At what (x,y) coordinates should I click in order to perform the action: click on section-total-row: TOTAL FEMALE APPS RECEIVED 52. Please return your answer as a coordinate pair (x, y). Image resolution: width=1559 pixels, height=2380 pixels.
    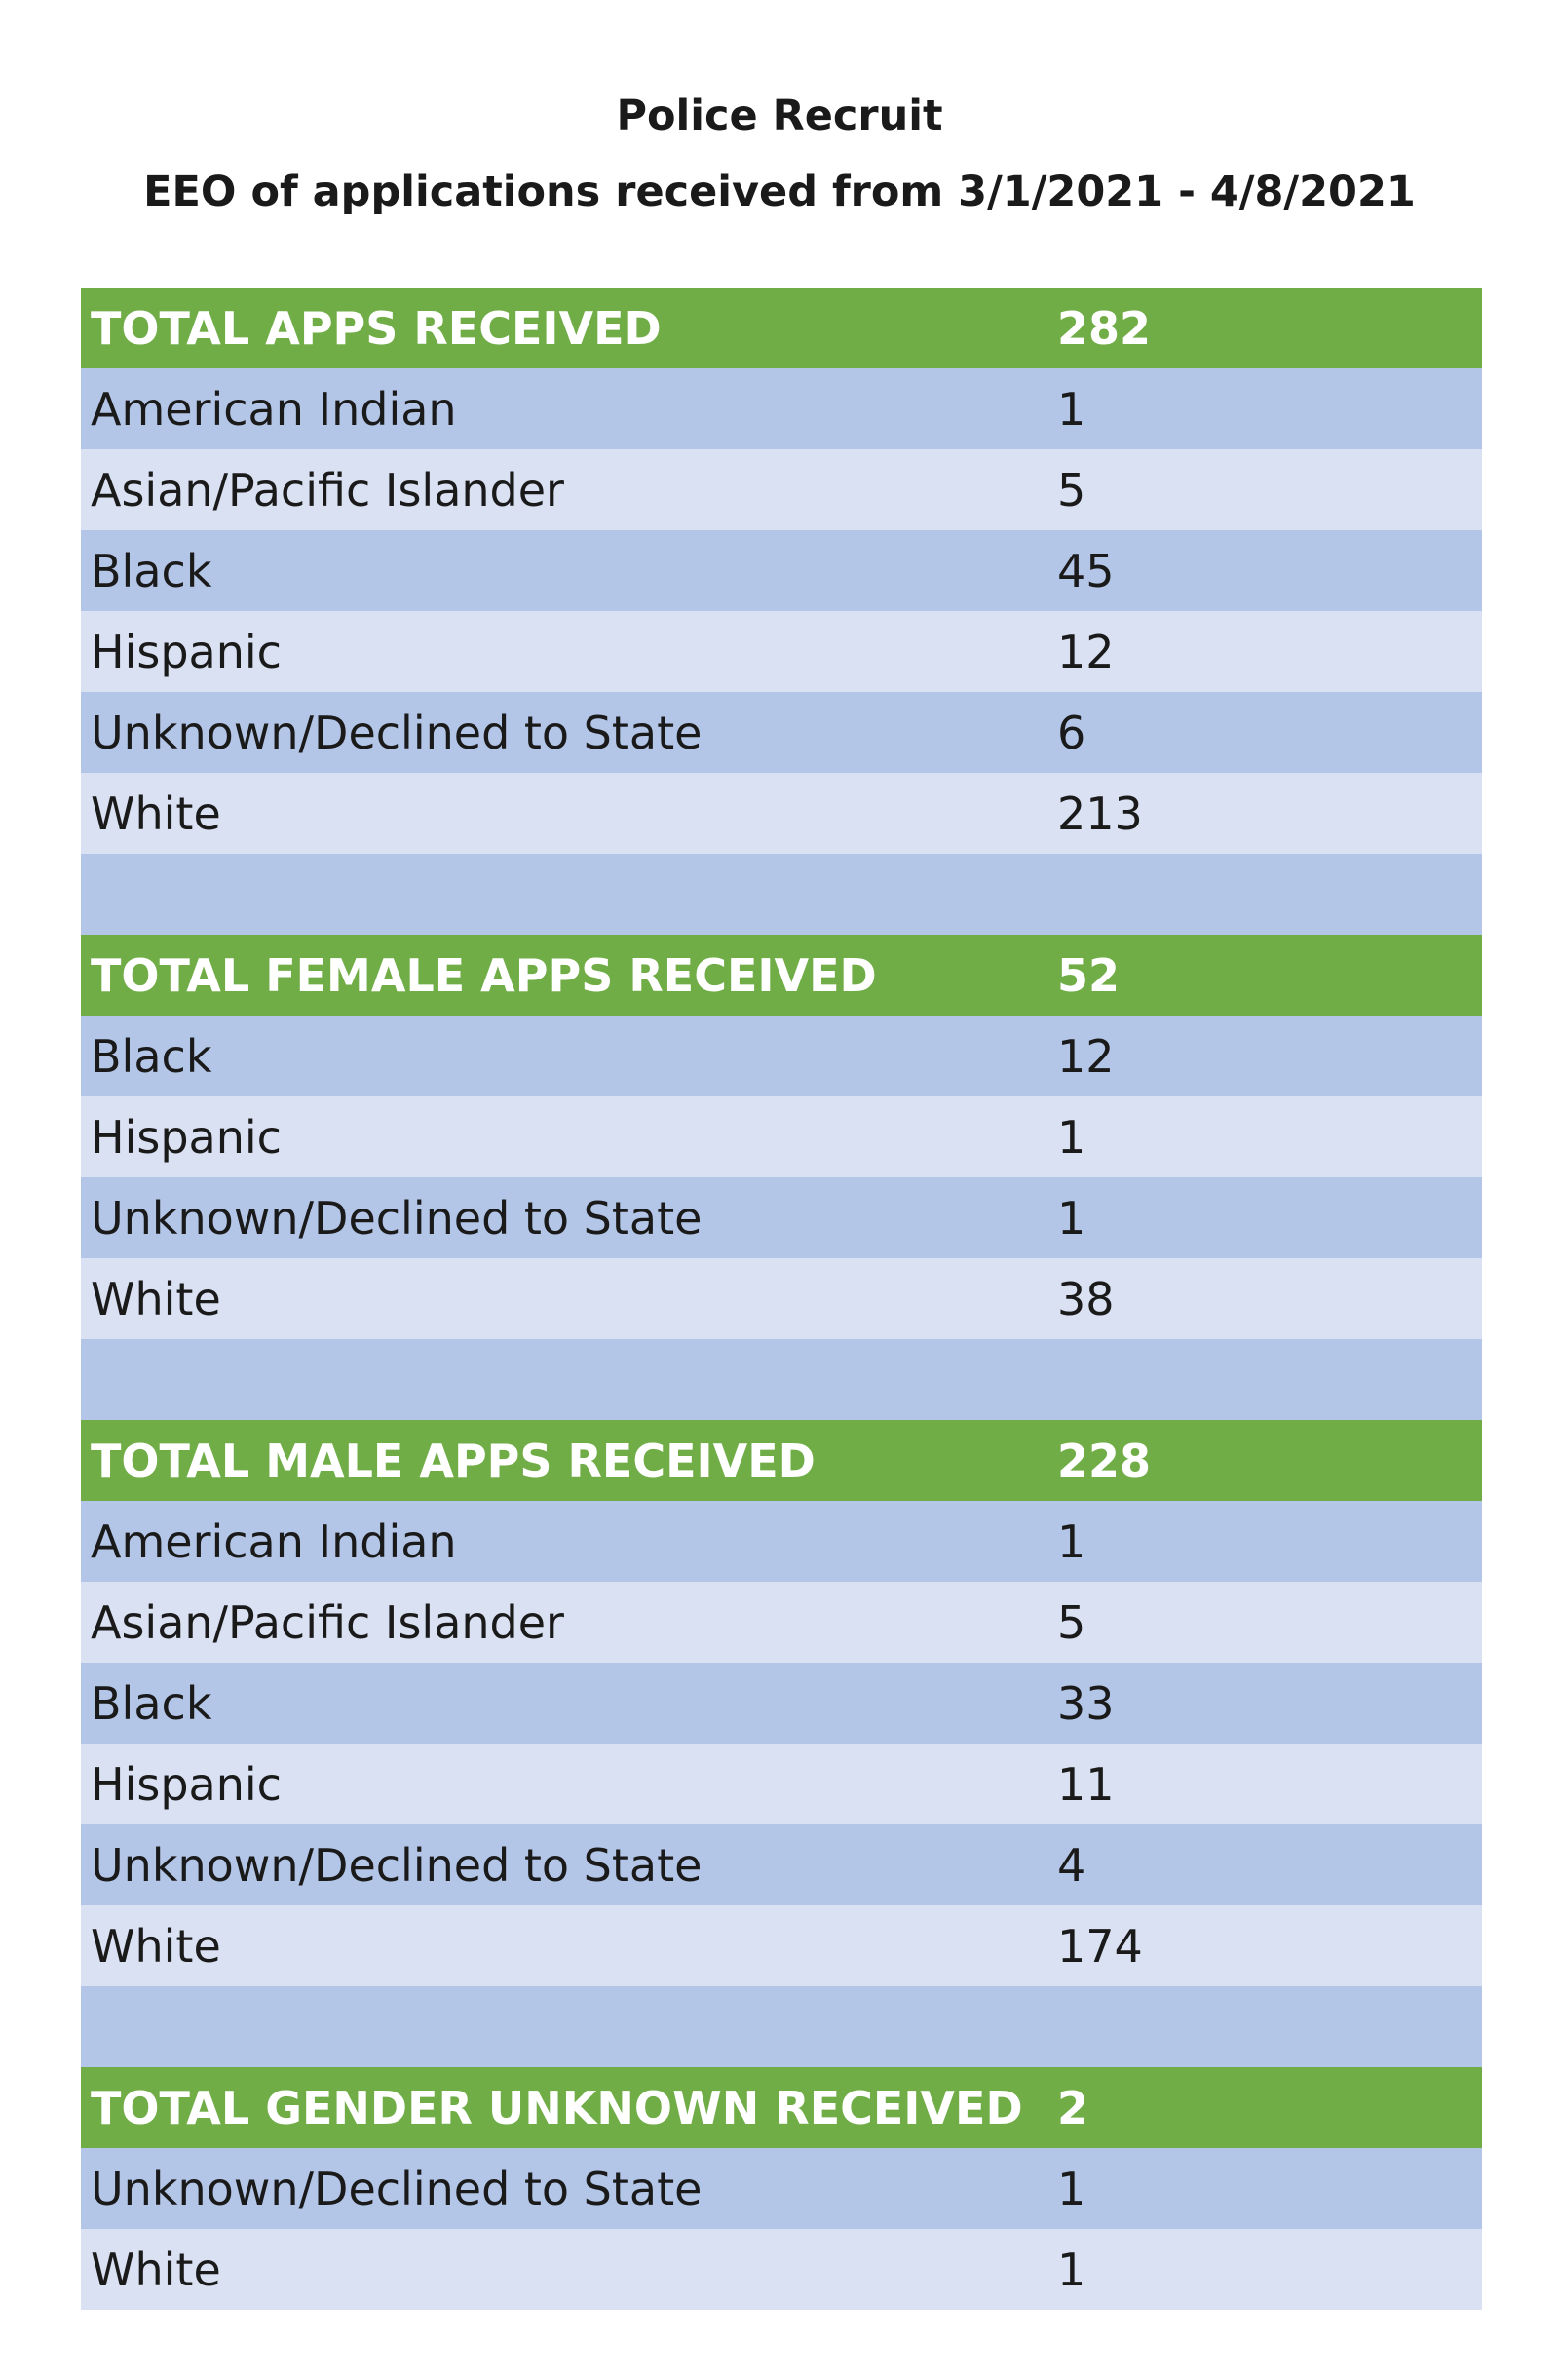
    Looking at the image, I should click on (782, 975).